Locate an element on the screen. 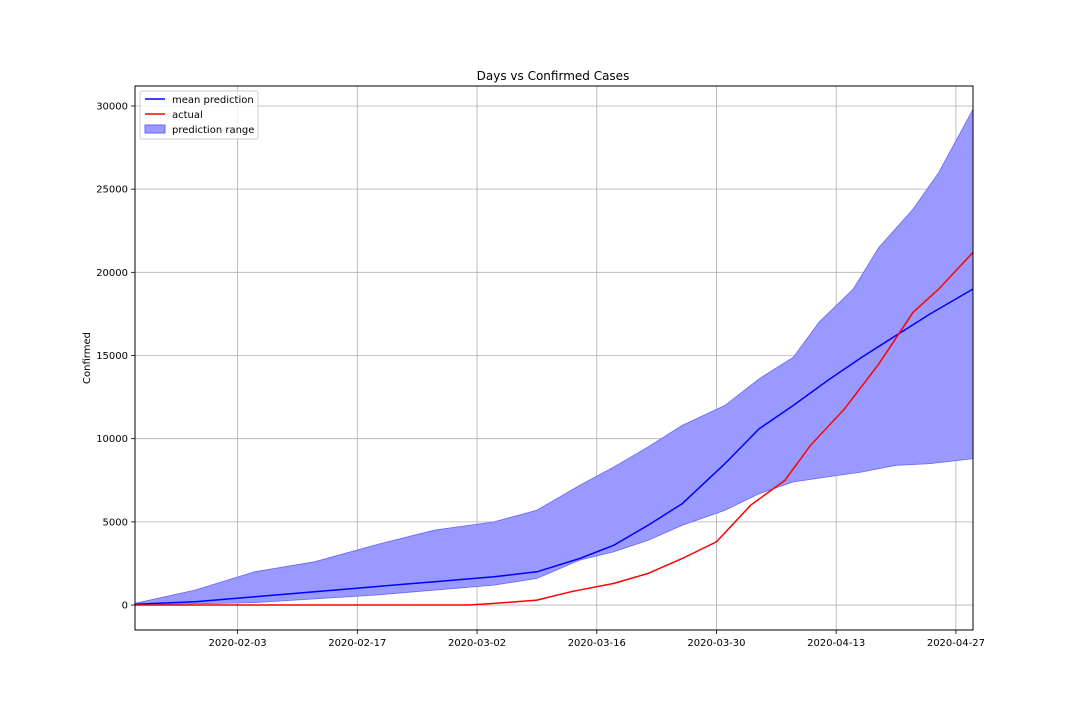 This screenshot has width=1080, height=720. x-tick-label: 2020-04-27 is located at coordinates (956, 643).